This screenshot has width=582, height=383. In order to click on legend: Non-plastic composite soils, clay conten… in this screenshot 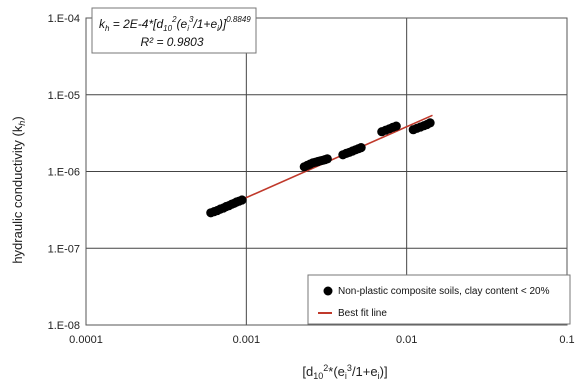, I will do `click(439, 299)`.